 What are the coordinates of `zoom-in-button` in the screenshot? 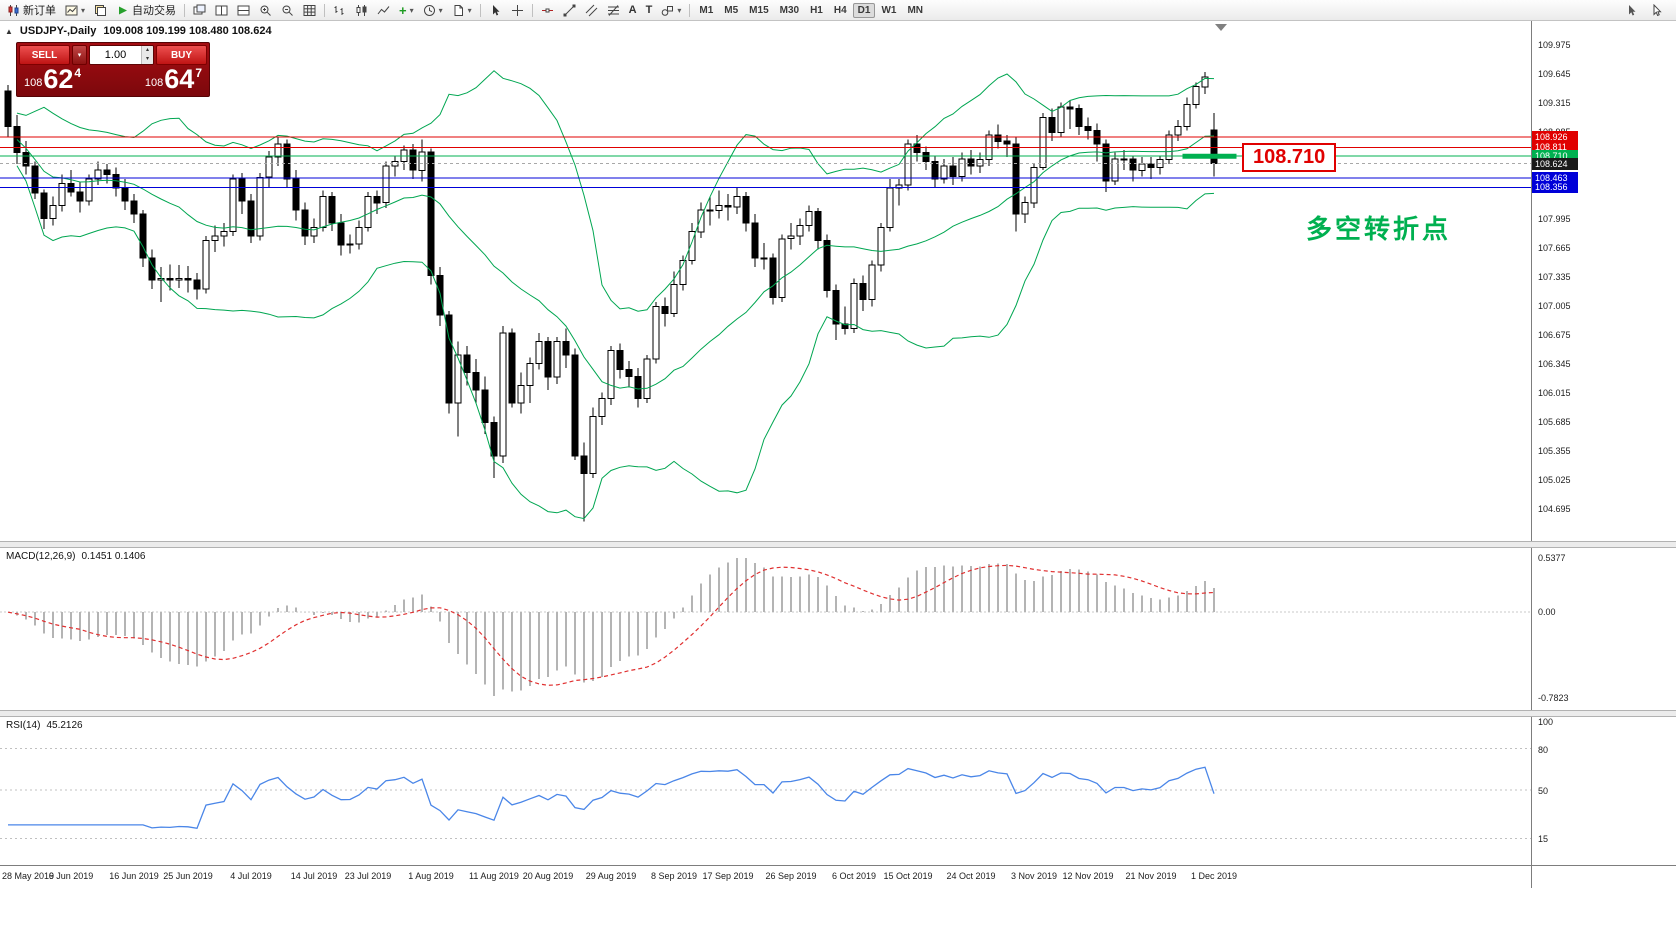 It's located at (265, 10).